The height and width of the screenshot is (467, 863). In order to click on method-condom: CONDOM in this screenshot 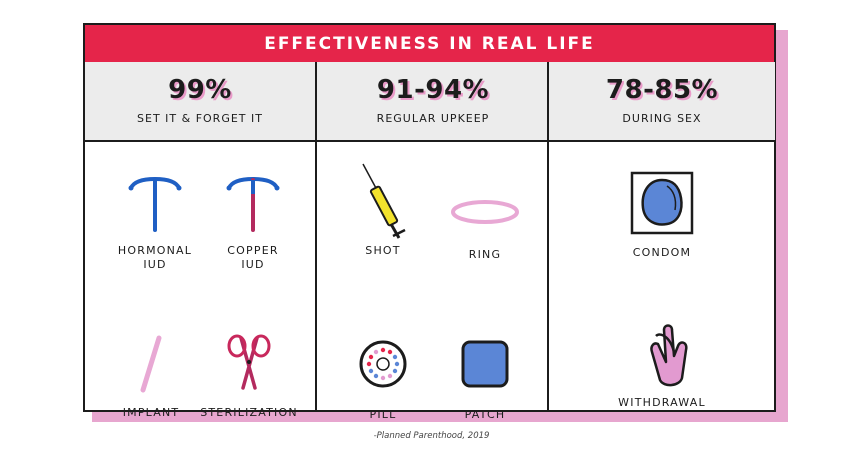, I will do `click(662, 214)`.